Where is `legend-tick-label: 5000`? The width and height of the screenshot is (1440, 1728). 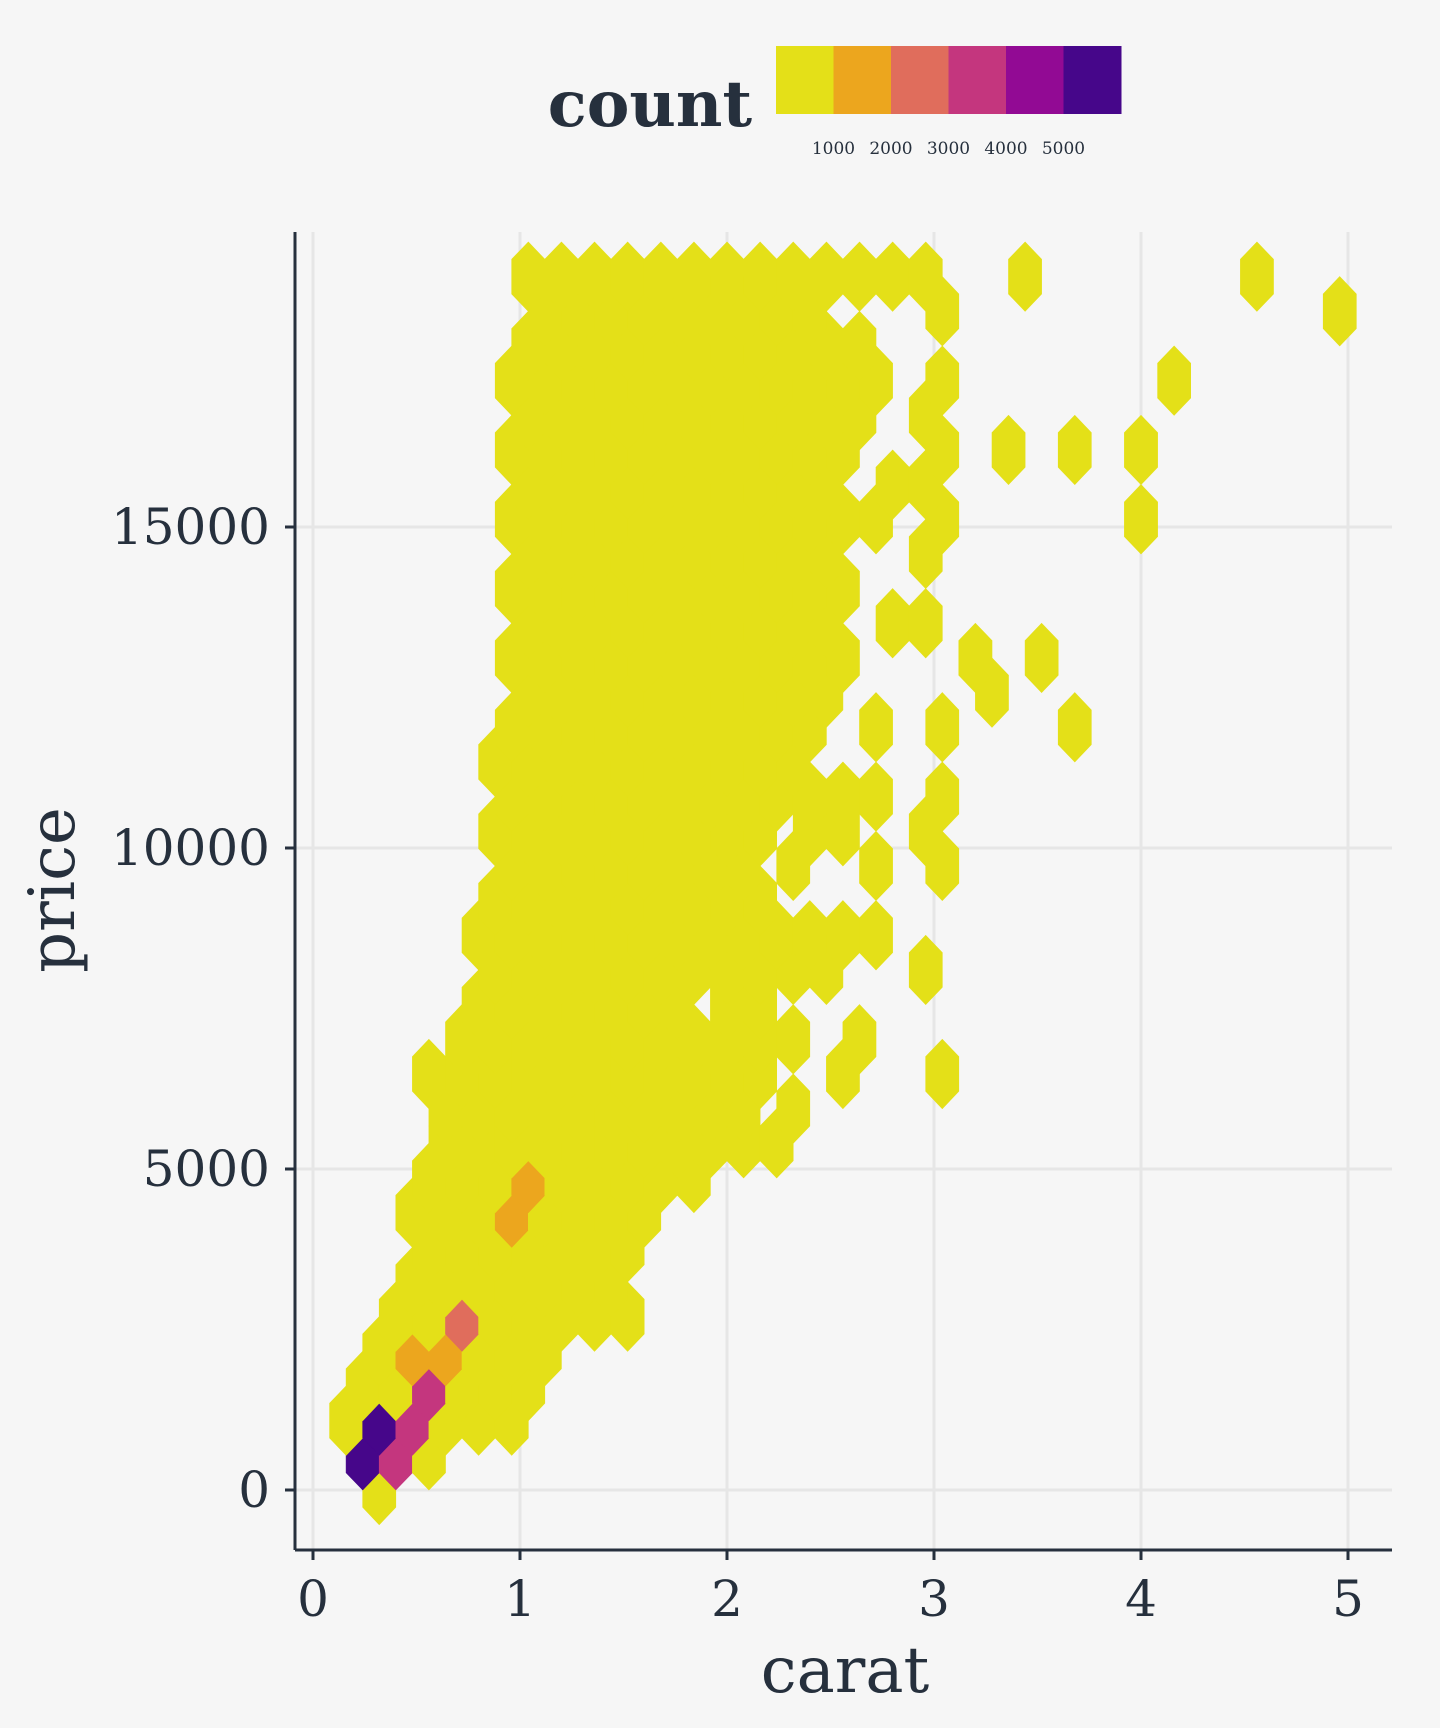
legend-tick-label: 5000 is located at coordinates (1063, 149).